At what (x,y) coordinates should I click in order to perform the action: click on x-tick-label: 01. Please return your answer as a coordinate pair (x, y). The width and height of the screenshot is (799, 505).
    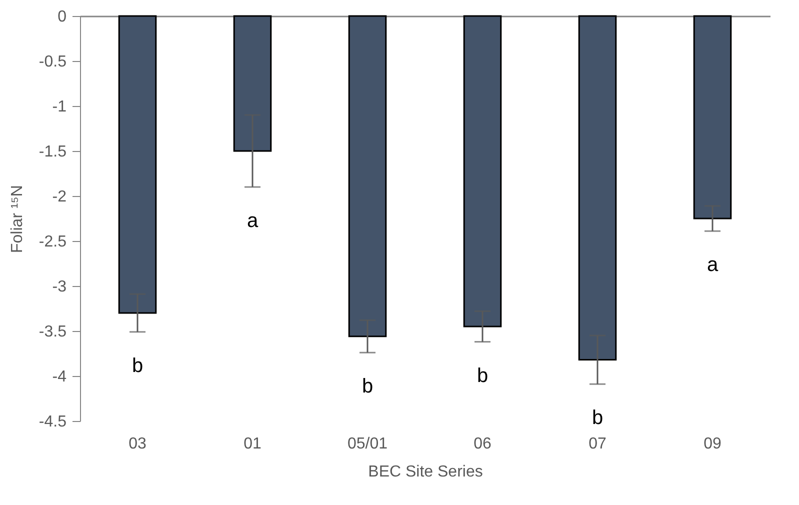
    Looking at the image, I should click on (253, 444).